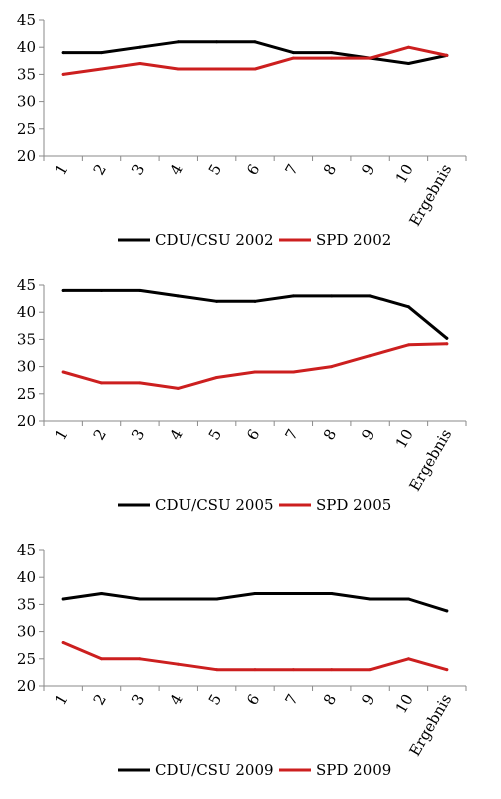  I want to click on legend-label: SPD 2009, so click(353, 770).